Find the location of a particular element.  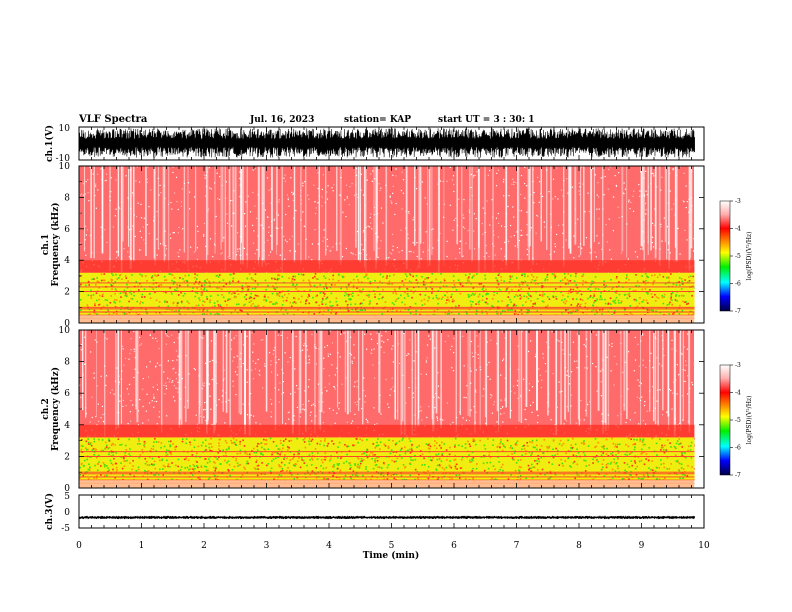

waveform-ch1-ylabel: ch.1(V) is located at coordinates (49, 143).